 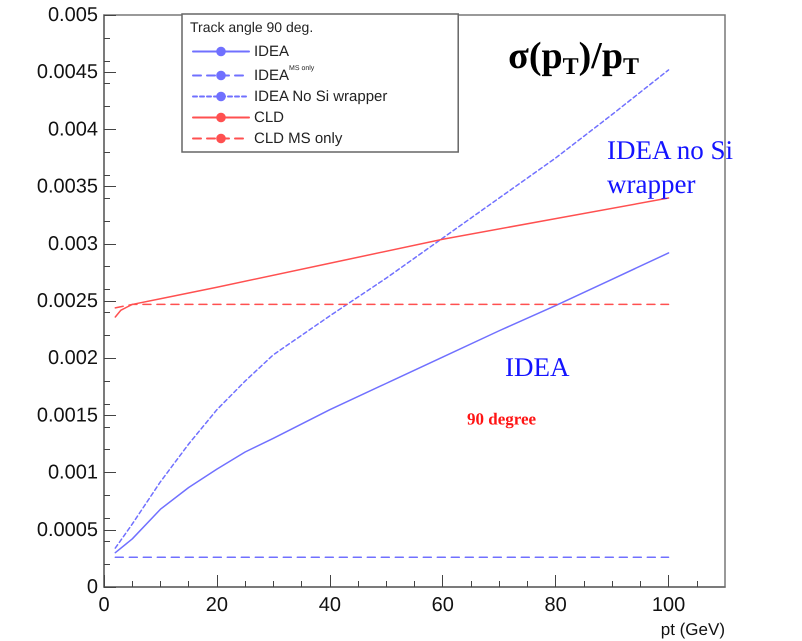 I want to click on legend-label: IDEA, so click(x=272, y=51).